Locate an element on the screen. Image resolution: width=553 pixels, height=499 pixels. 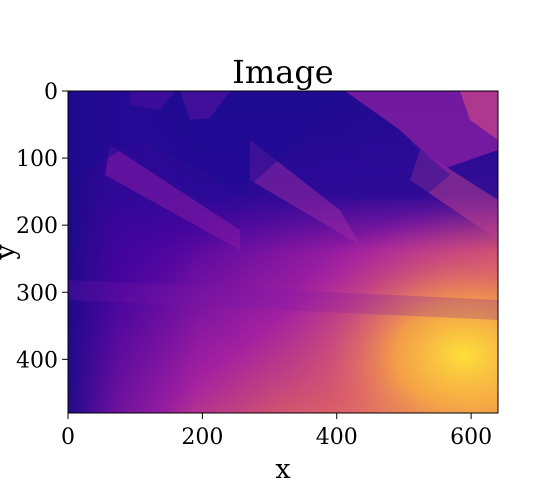
y-tick-label: 100 is located at coordinates (37, 159).